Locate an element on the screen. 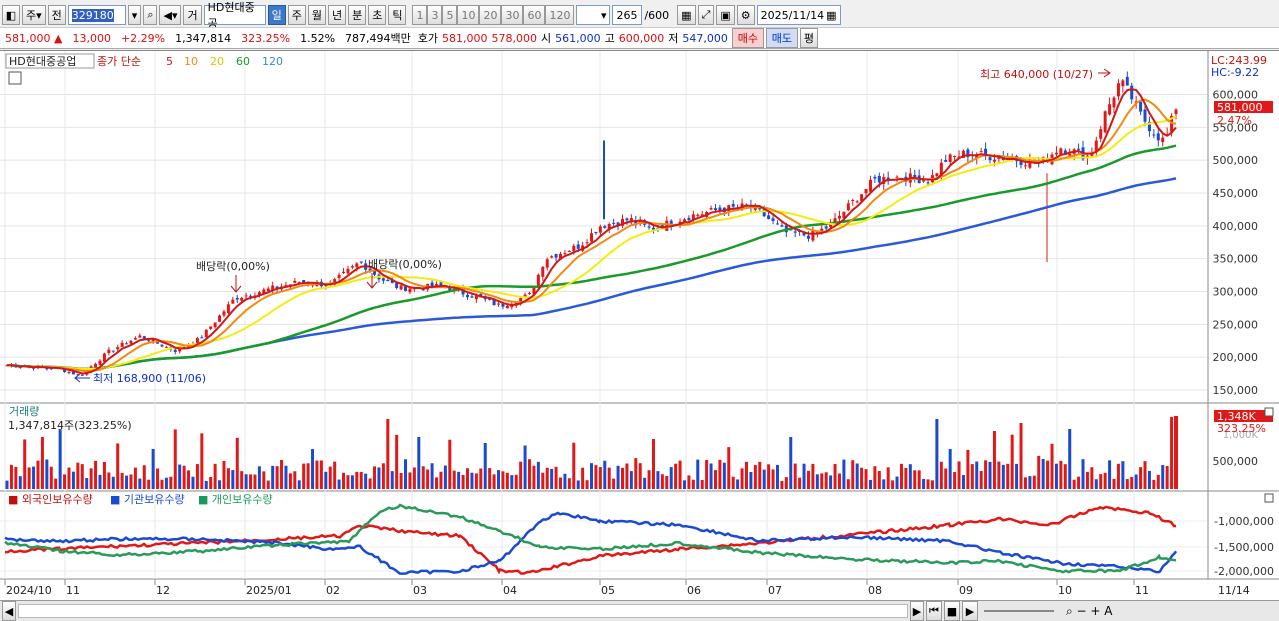 The height and width of the screenshot is (621, 1279). interval-5: 5 is located at coordinates (450, 15).